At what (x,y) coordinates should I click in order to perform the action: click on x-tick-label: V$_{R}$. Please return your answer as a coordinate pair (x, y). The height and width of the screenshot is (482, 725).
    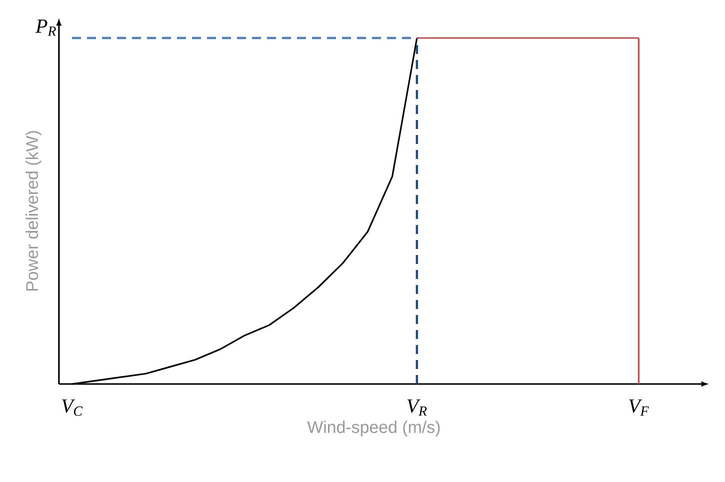
    Looking at the image, I should click on (417, 408).